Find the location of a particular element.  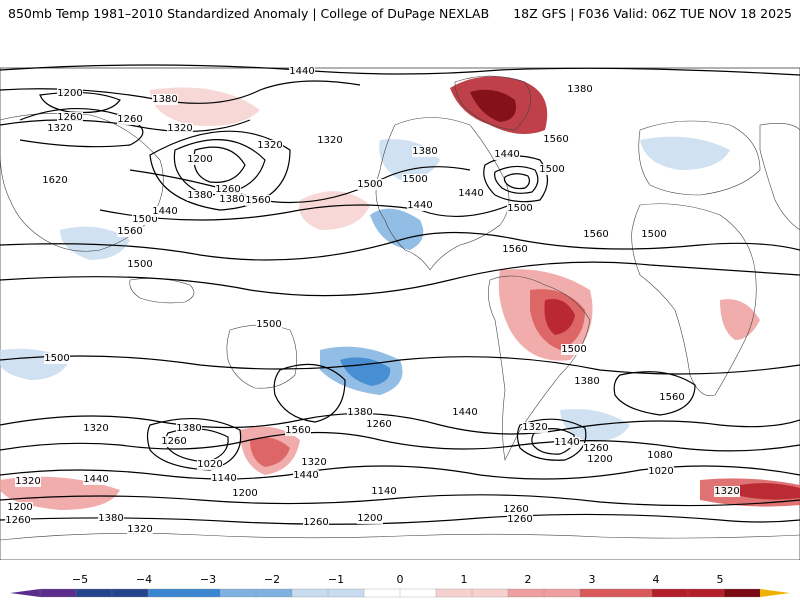

shade-cold-south-pacific-core is located at coordinates (365, 371).